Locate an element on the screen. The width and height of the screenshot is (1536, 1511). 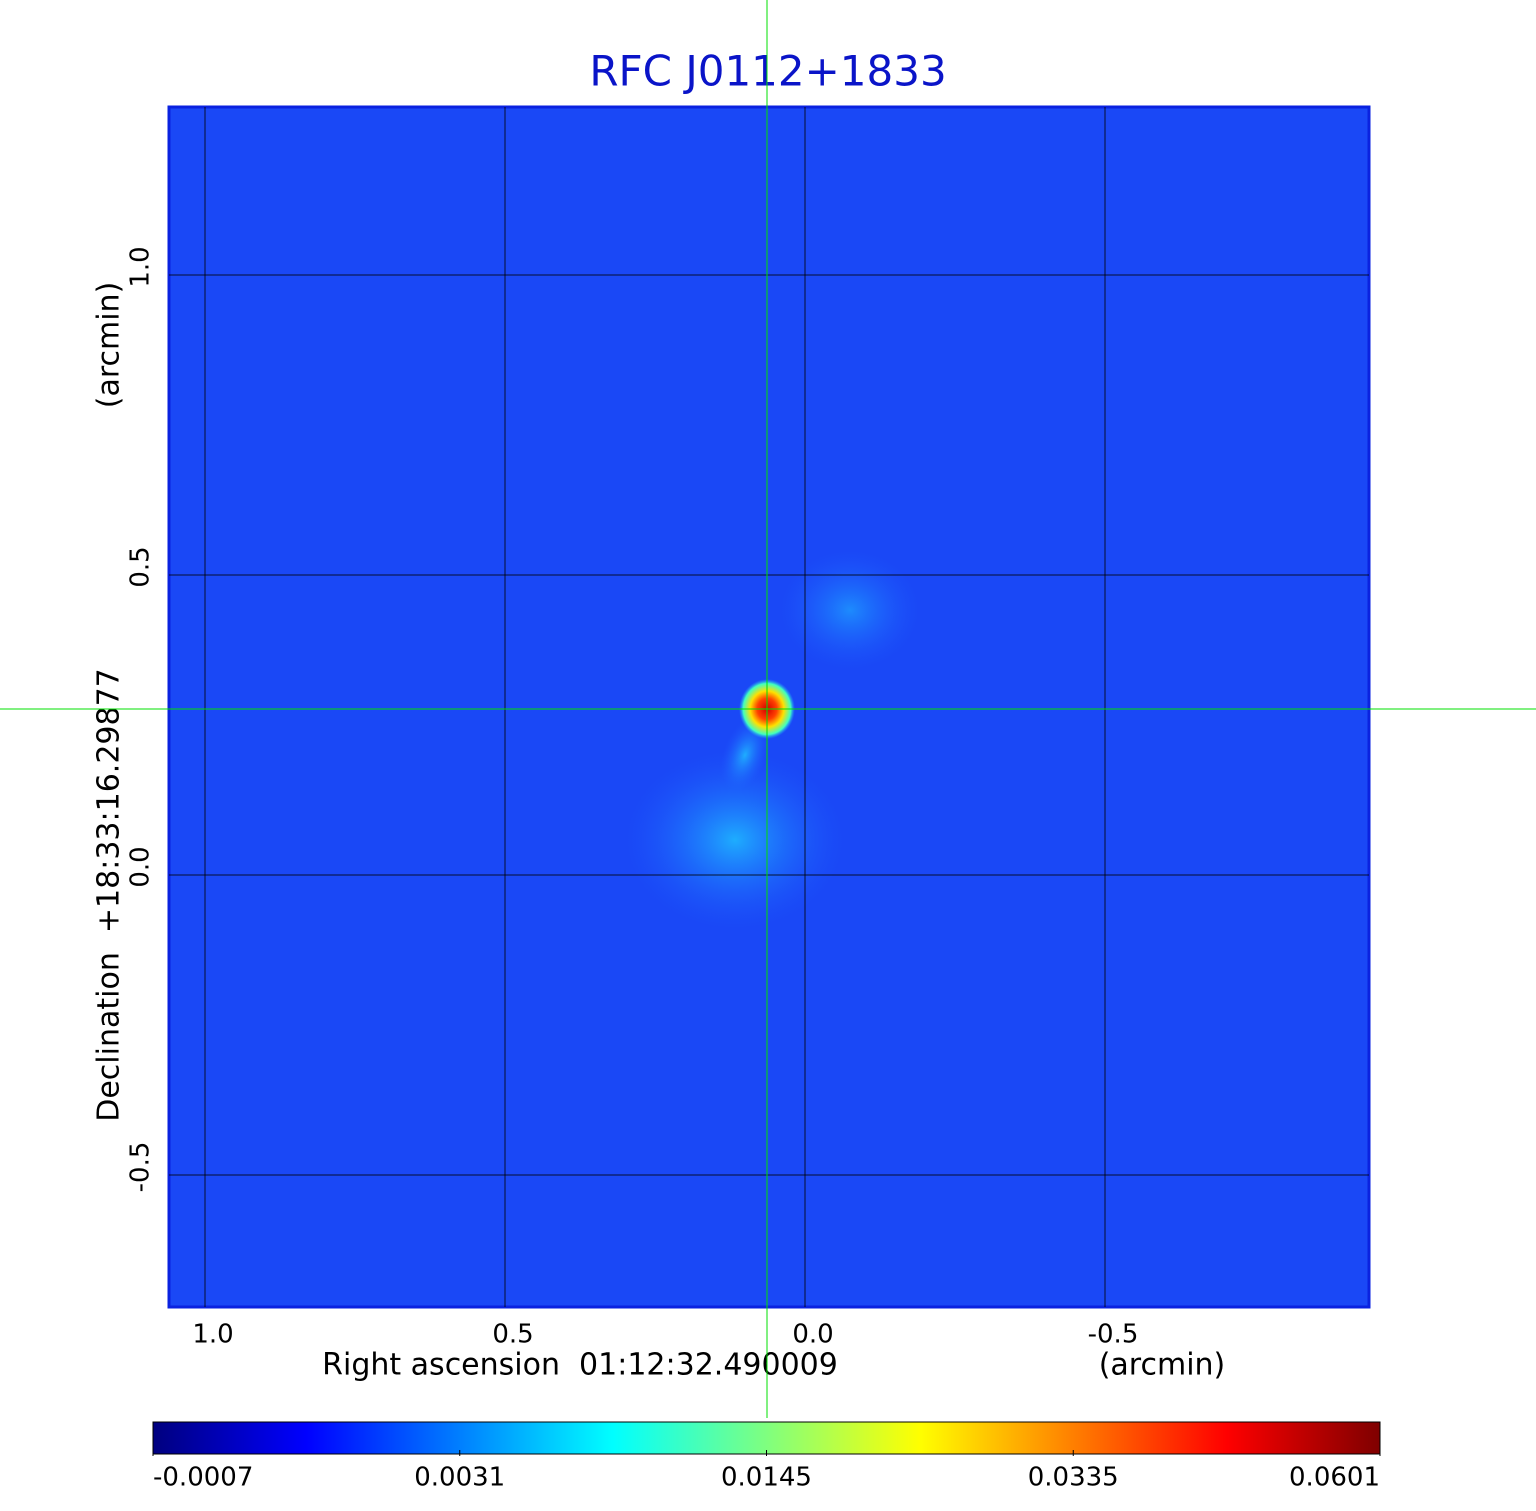
y-axis-label: Declination +18:33:16.29877 is located at coordinates (109, 895).